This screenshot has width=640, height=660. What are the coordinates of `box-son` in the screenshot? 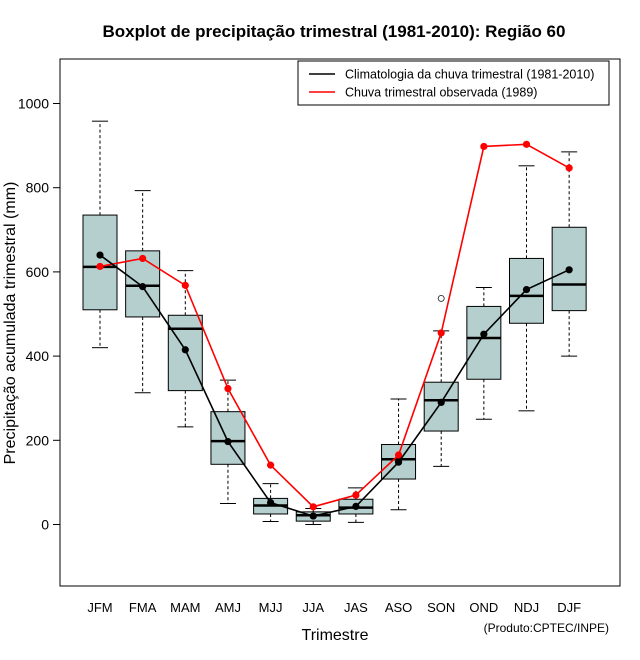 It's located at (441, 380).